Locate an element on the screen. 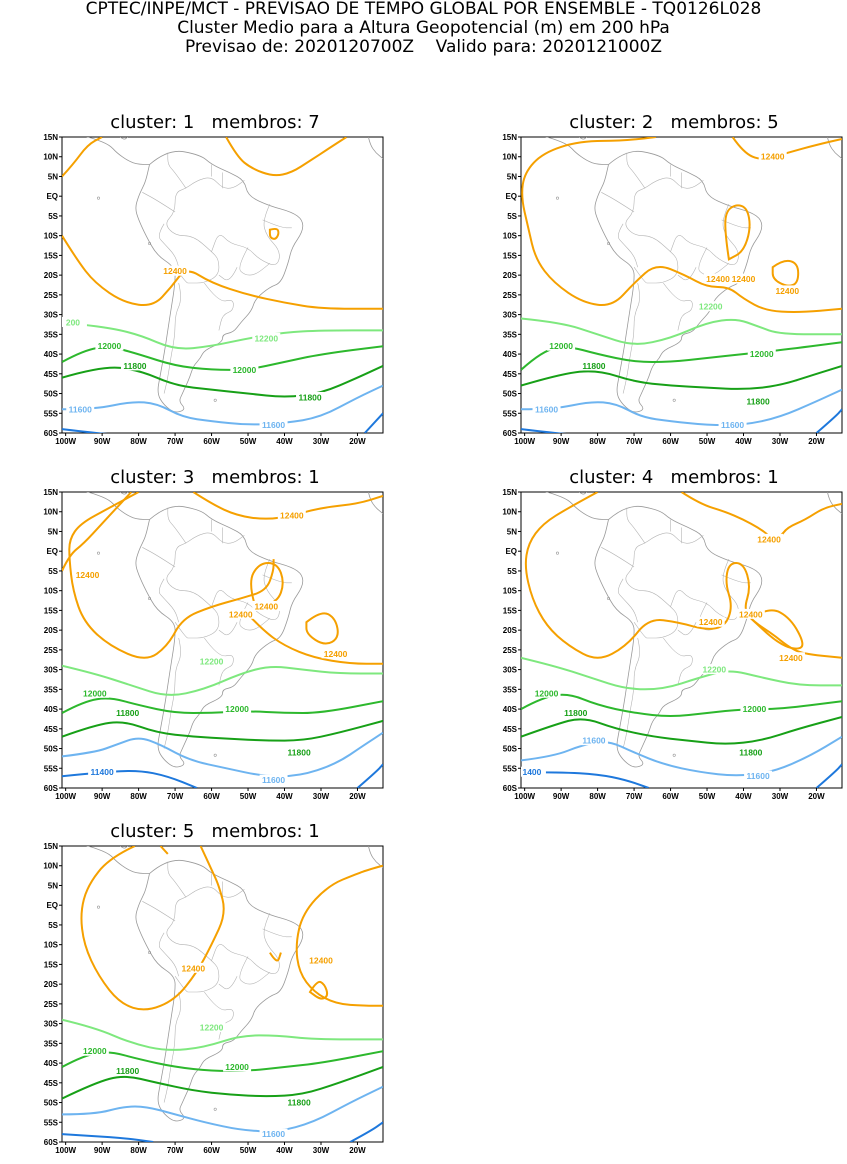  contour-label: 12200 is located at coordinates (711, 307).